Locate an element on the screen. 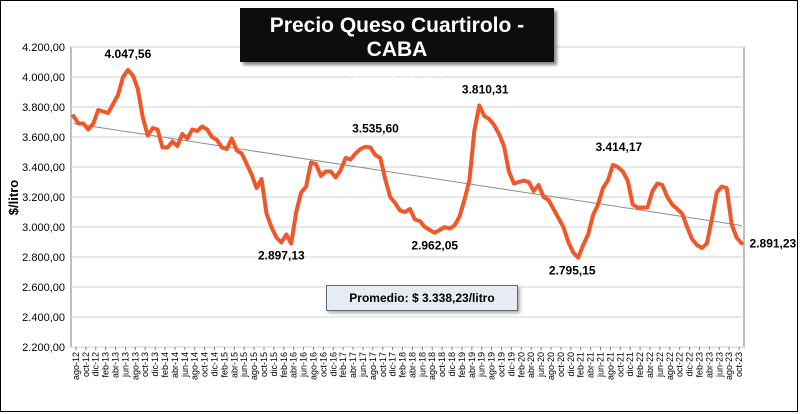 The width and height of the screenshot is (800, 414). x-tick-label: ago-18 is located at coordinates (432, 366).